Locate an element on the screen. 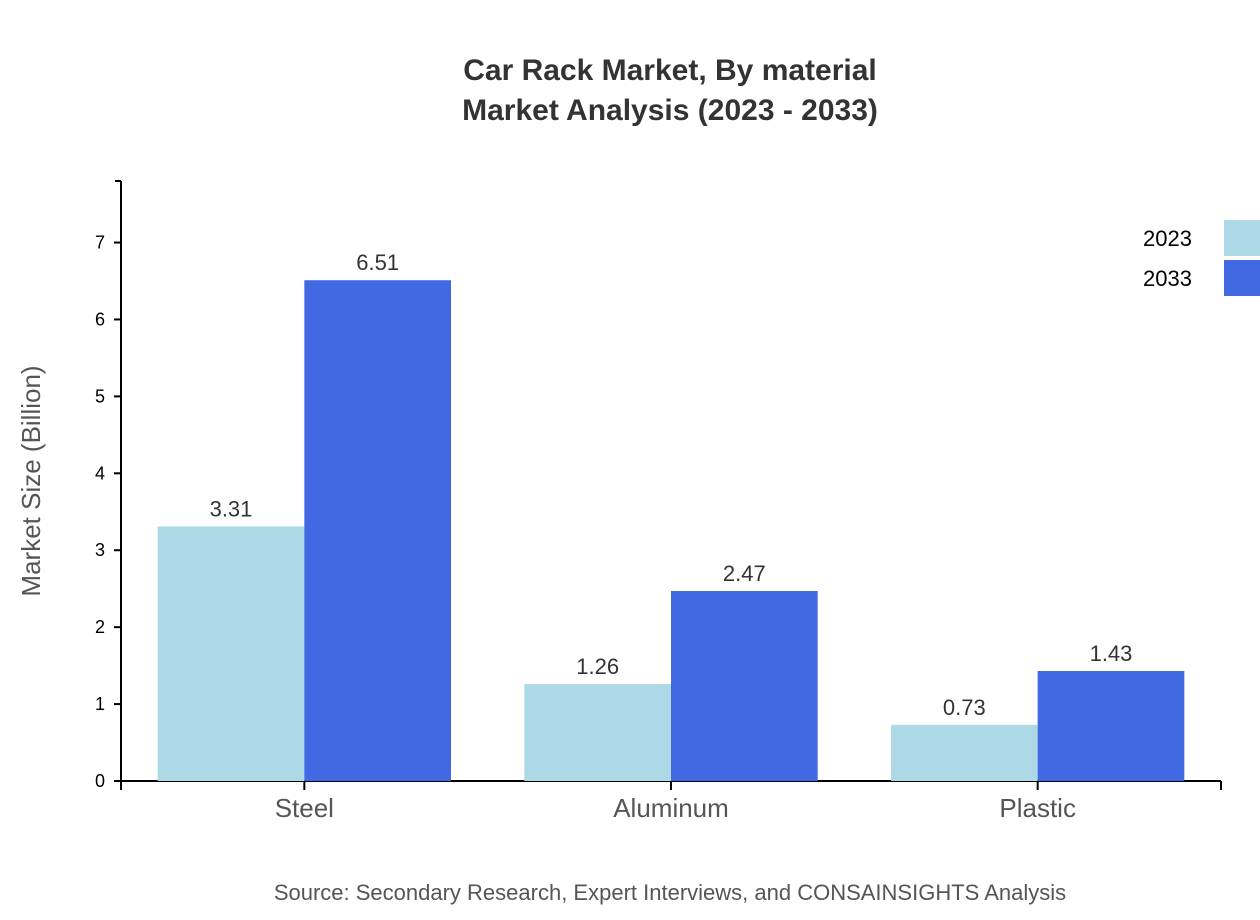  x-tick-label: Aluminum is located at coordinates (671, 808).